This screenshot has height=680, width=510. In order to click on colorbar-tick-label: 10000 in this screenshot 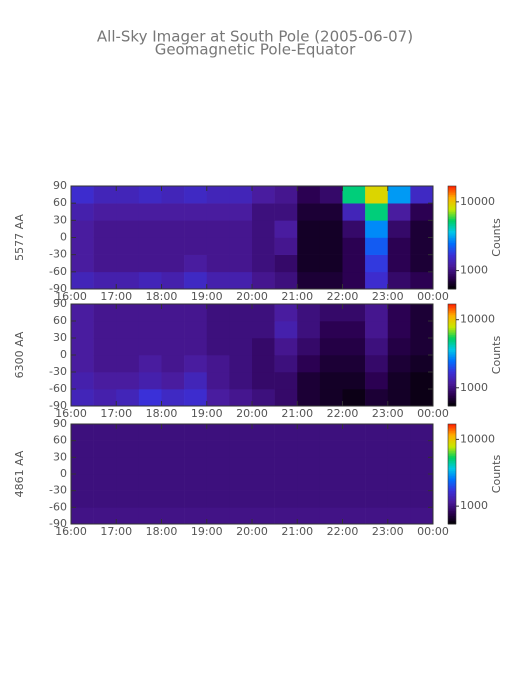, I will do `click(477, 438)`.